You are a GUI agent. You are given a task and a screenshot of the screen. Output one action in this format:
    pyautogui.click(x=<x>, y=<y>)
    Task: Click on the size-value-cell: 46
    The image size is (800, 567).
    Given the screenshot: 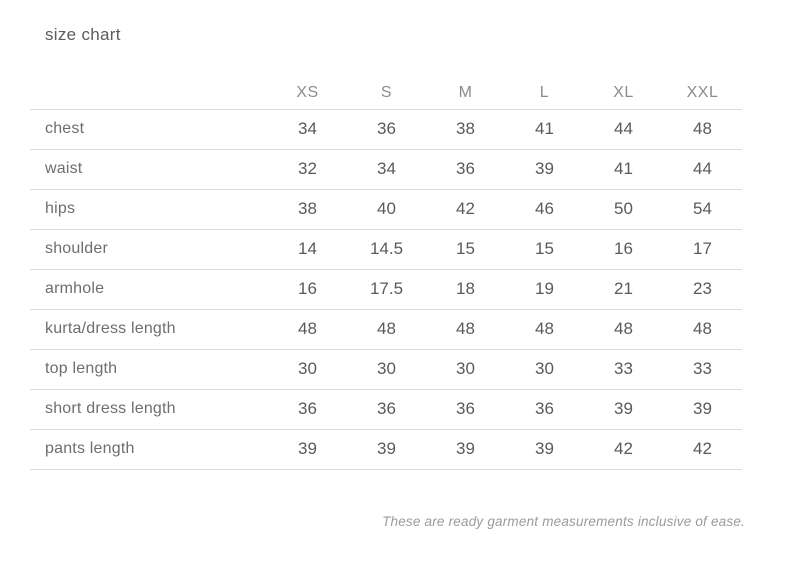 What is the action you would take?
    pyautogui.click(x=544, y=209)
    